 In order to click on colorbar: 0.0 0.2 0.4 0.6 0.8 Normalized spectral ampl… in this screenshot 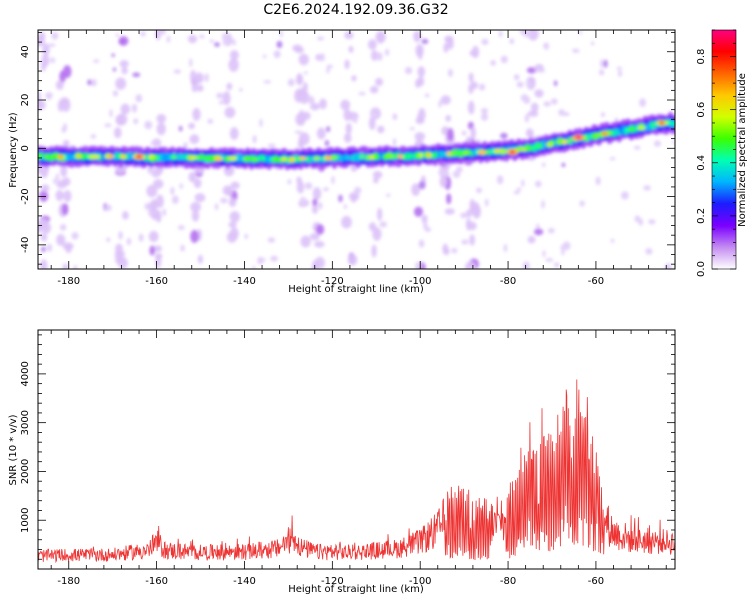, I will do `click(722, 153)`.